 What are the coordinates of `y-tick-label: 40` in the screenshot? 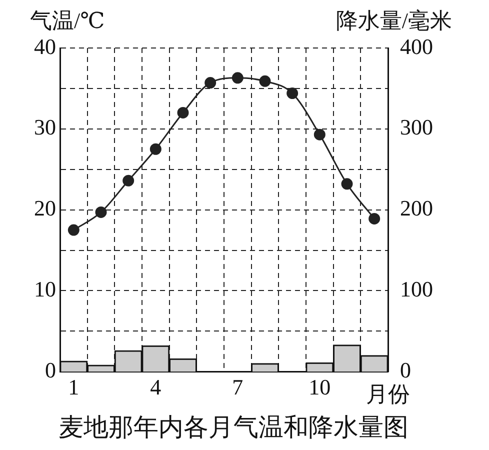 It's located at (45, 46).